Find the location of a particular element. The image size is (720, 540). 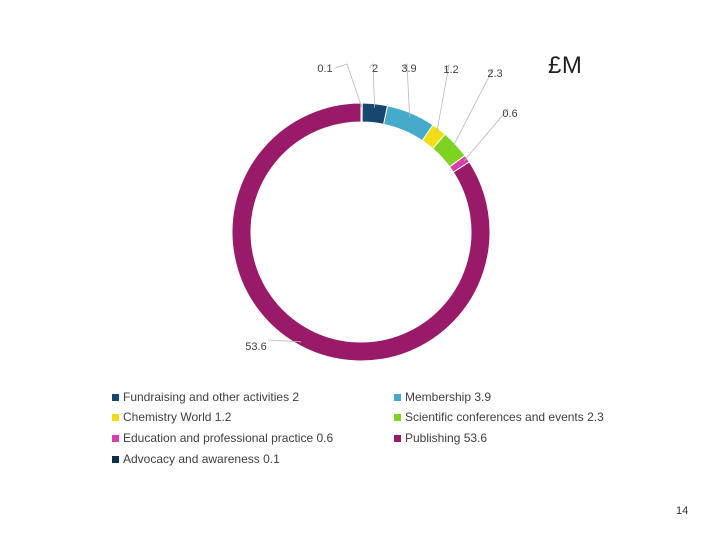

legend-label-fundraising: Fundraising and other activities 2 is located at coordinates (211, 397).